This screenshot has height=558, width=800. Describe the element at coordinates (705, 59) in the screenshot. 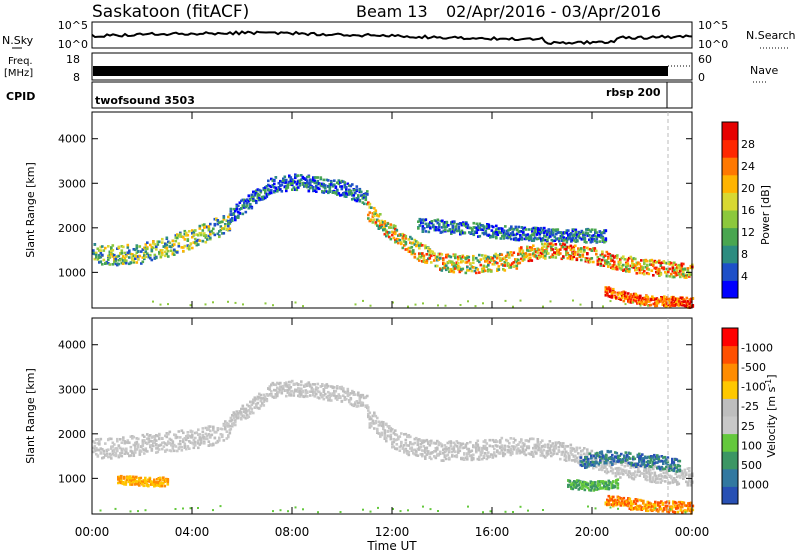

I see `nave-tick-top: 60` at that location.